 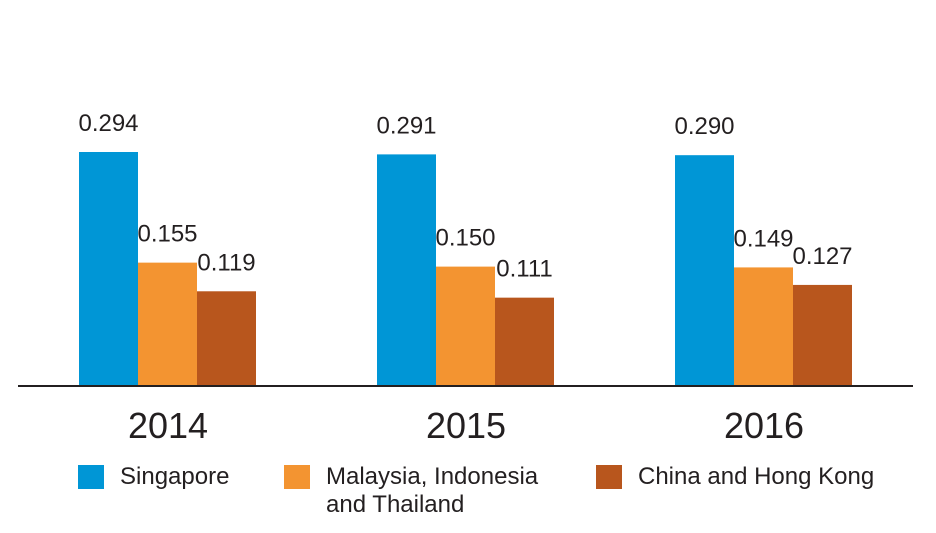 I want to click on x-tick-label-2015: 2015, so click(x=466, y=425).